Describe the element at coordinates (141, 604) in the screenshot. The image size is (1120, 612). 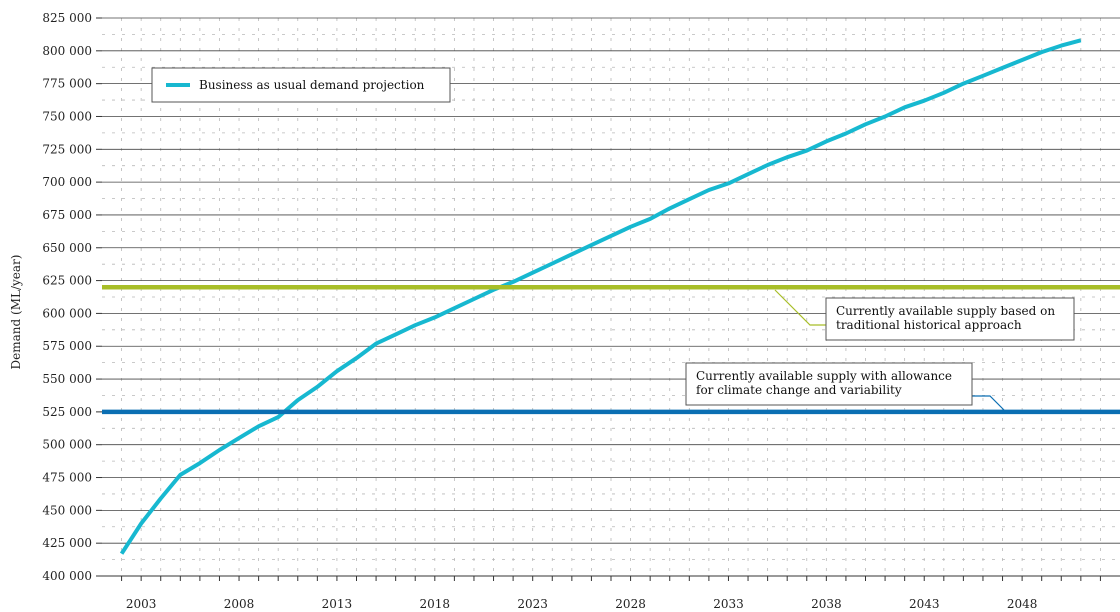
I see `x-tick-label: 2003` at that location.